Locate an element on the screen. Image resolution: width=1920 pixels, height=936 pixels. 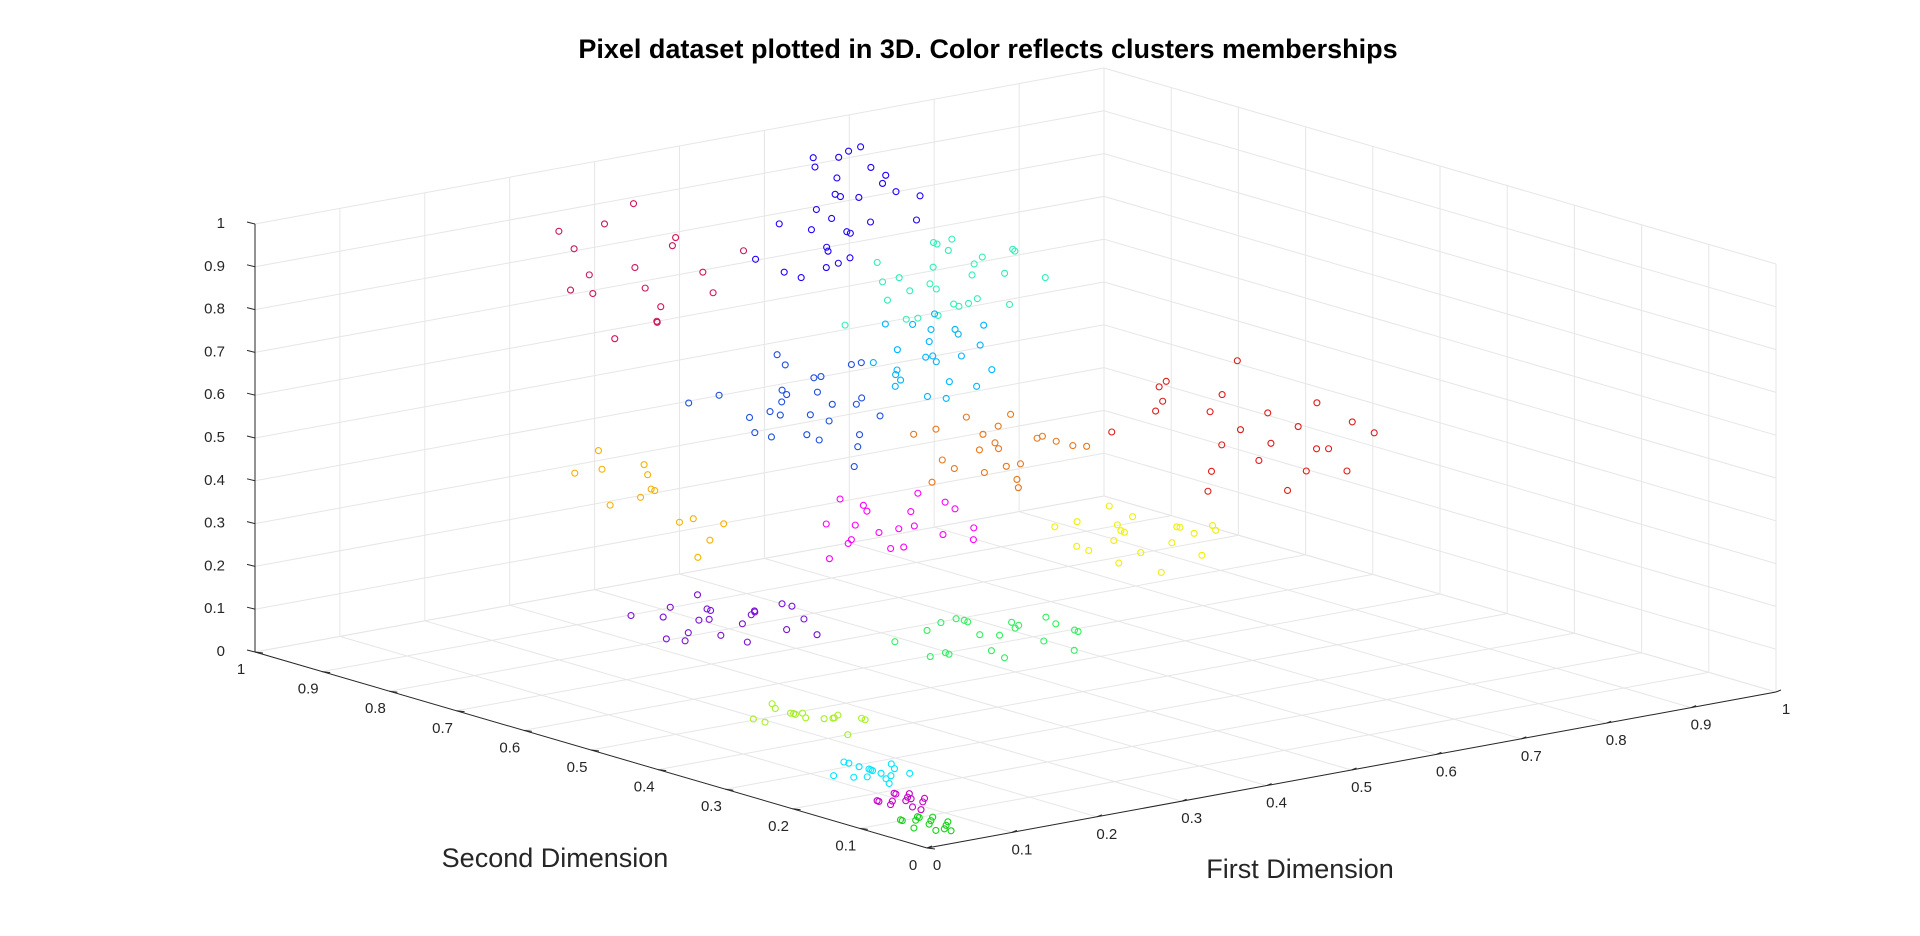
z-tick-label: 0.1 is located at coordinates (214, 608).